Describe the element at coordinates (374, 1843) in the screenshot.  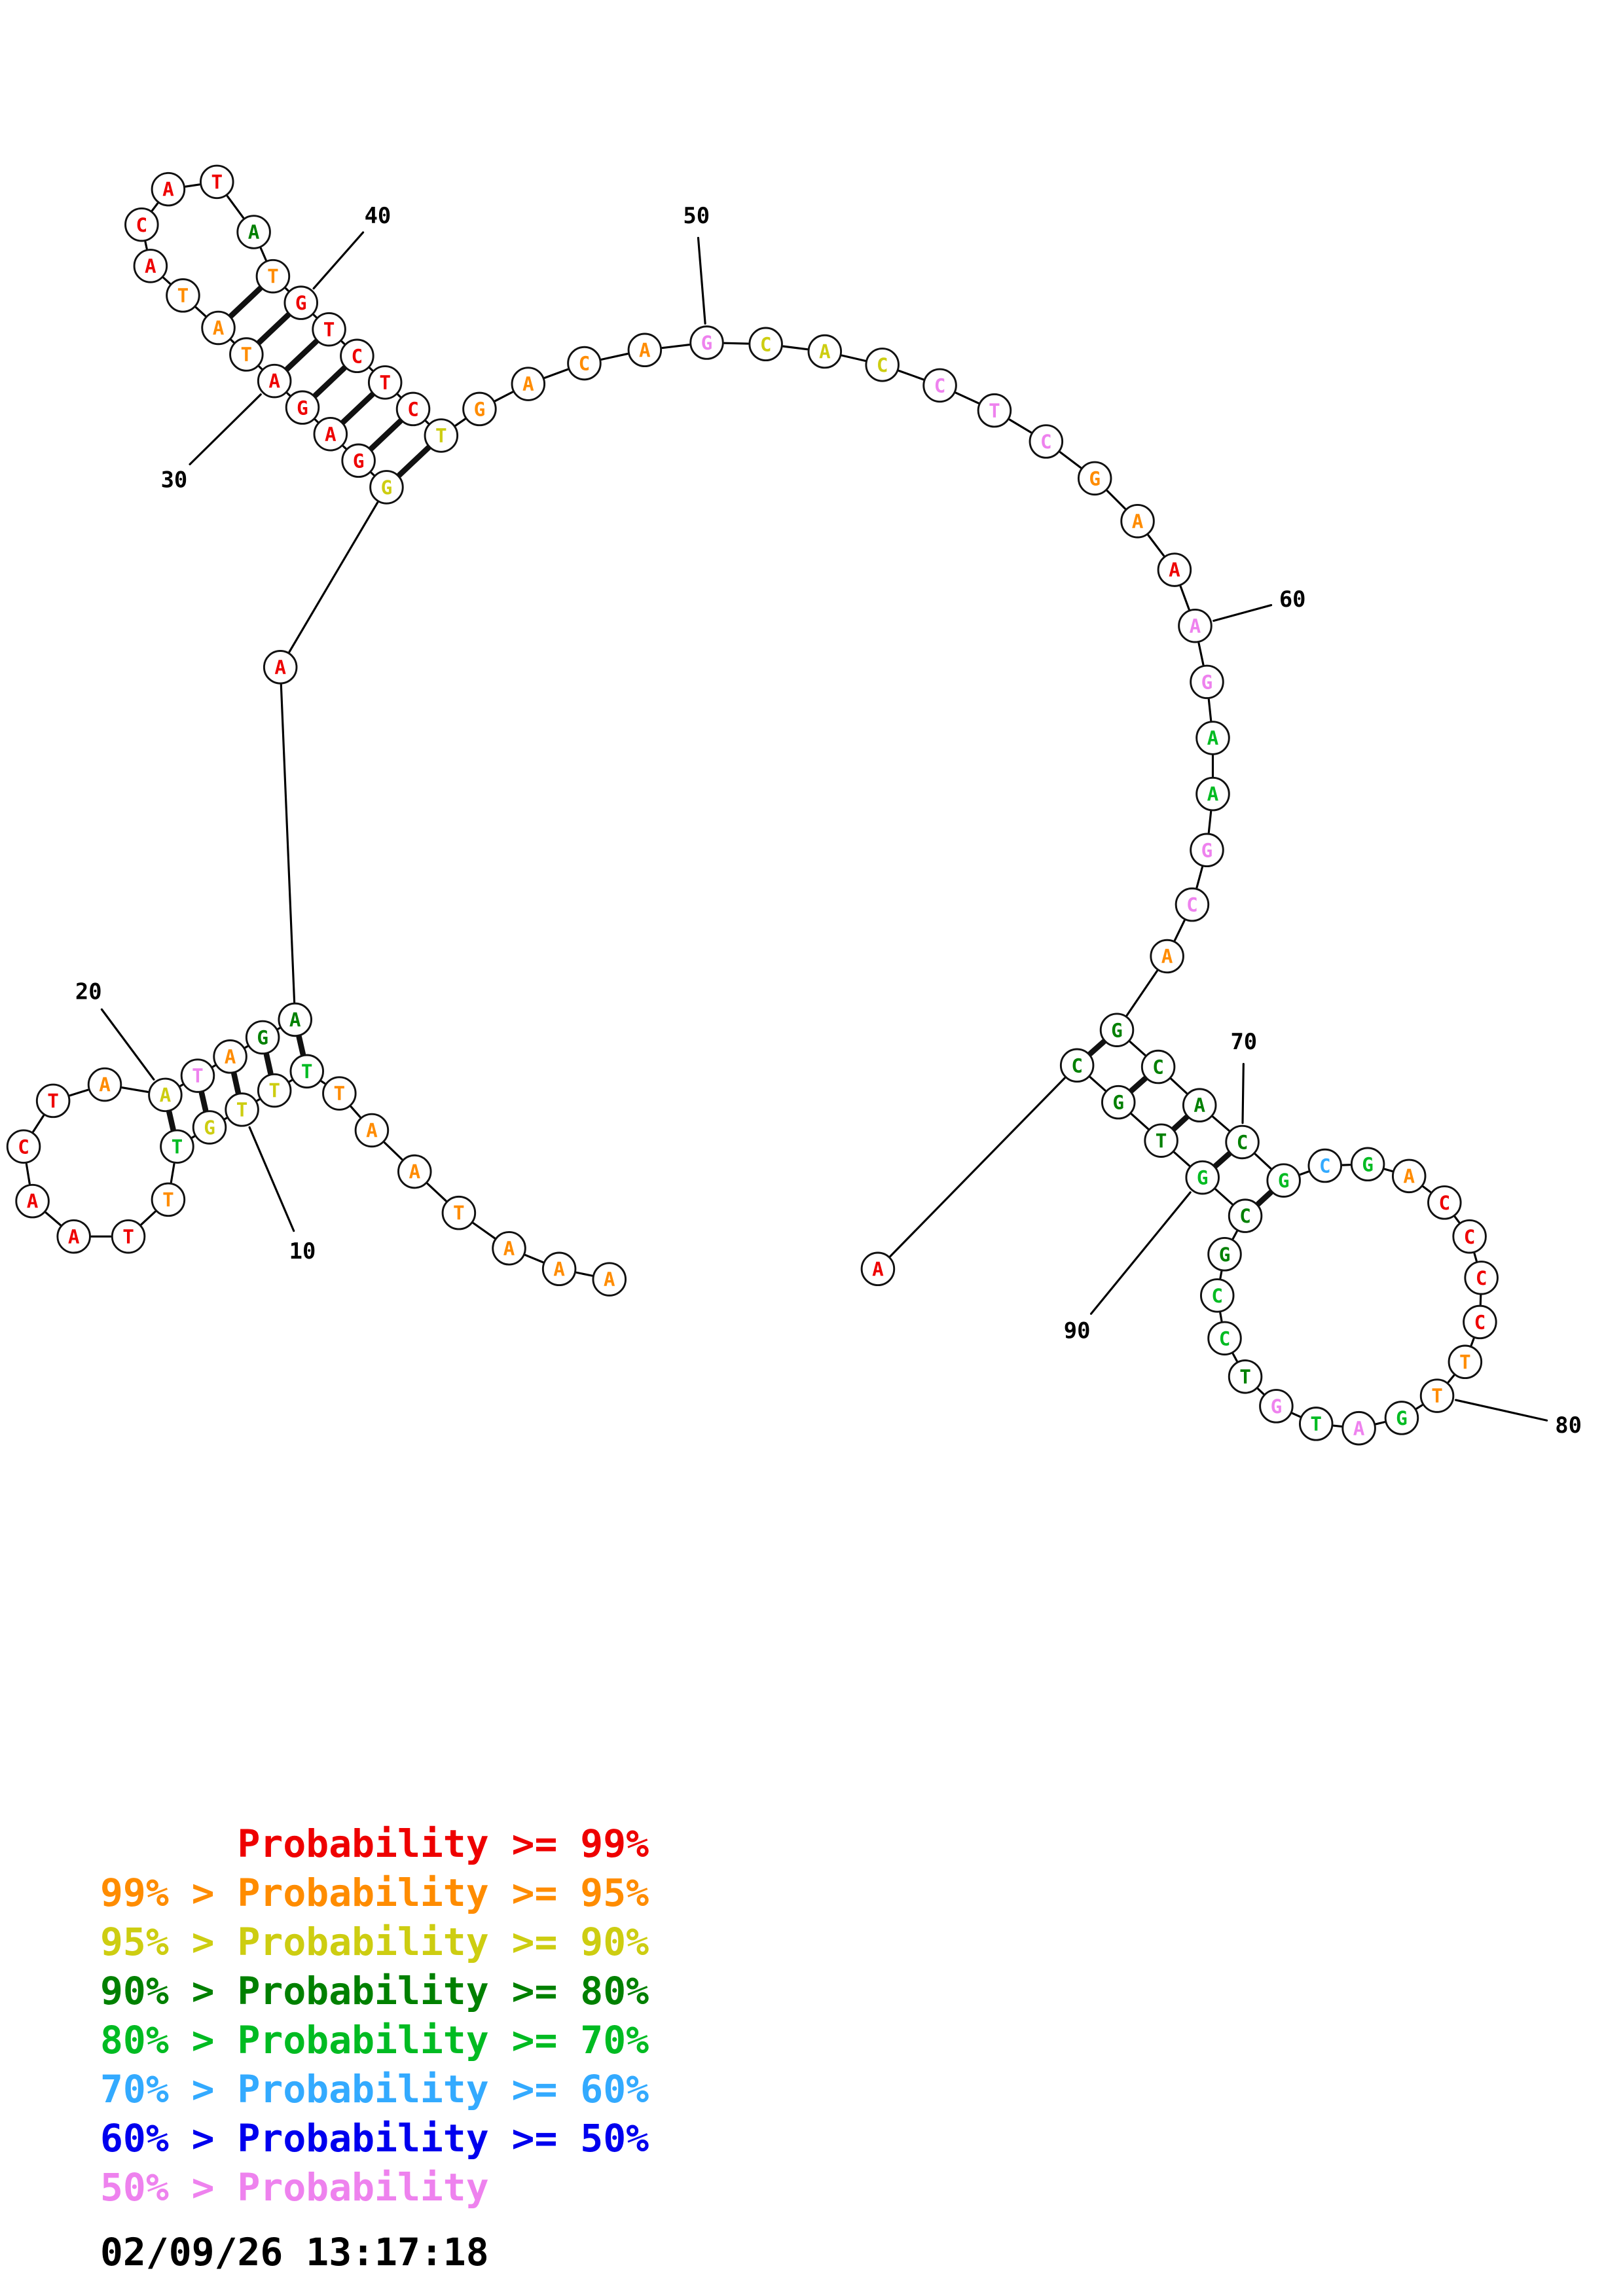
I see `legend-row-99: Probability >= 99%` at that location.